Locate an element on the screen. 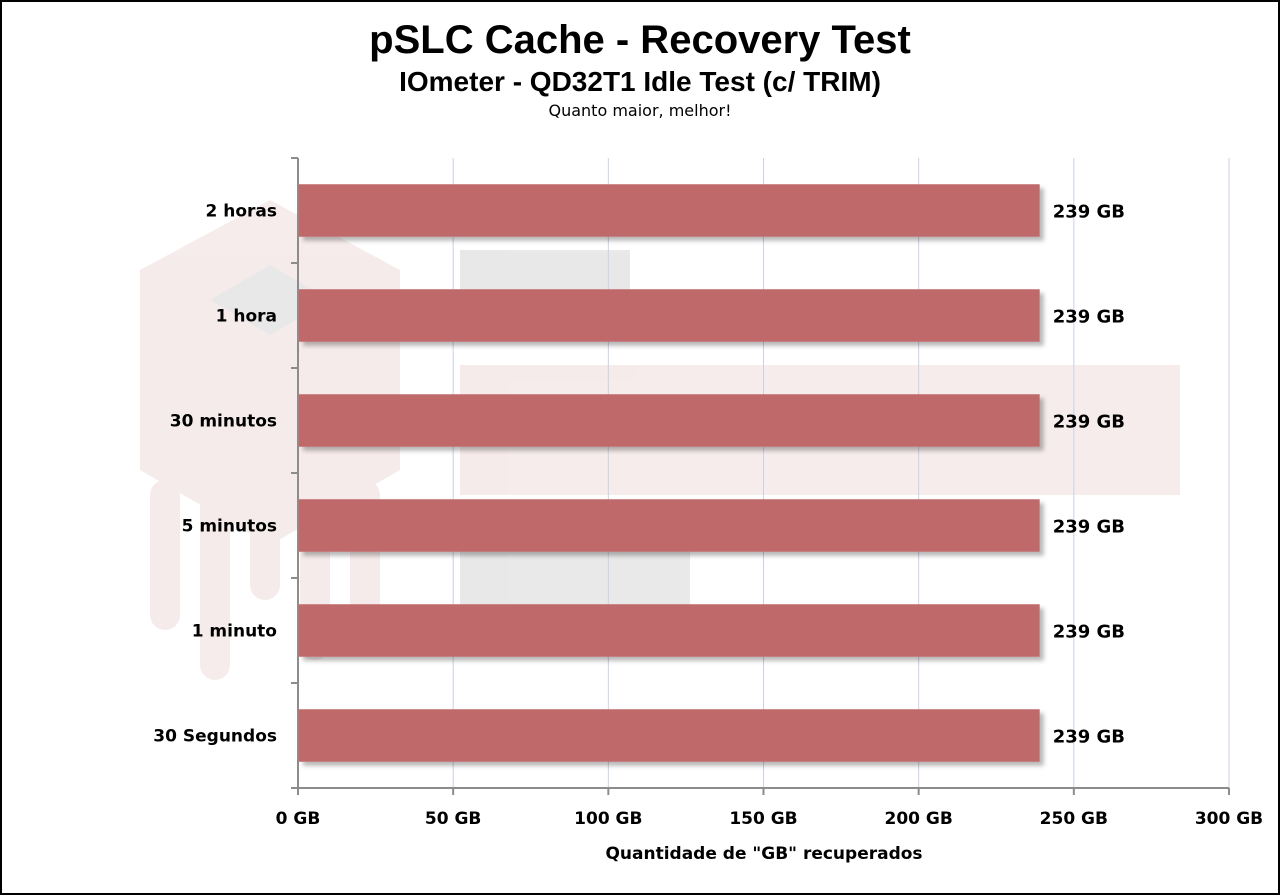 The image size is (1280, 895). value-labels: 239 GB 239 GB 239 GB 239 GB 239 GB 239 GB is located at coordinates (1089, 475).